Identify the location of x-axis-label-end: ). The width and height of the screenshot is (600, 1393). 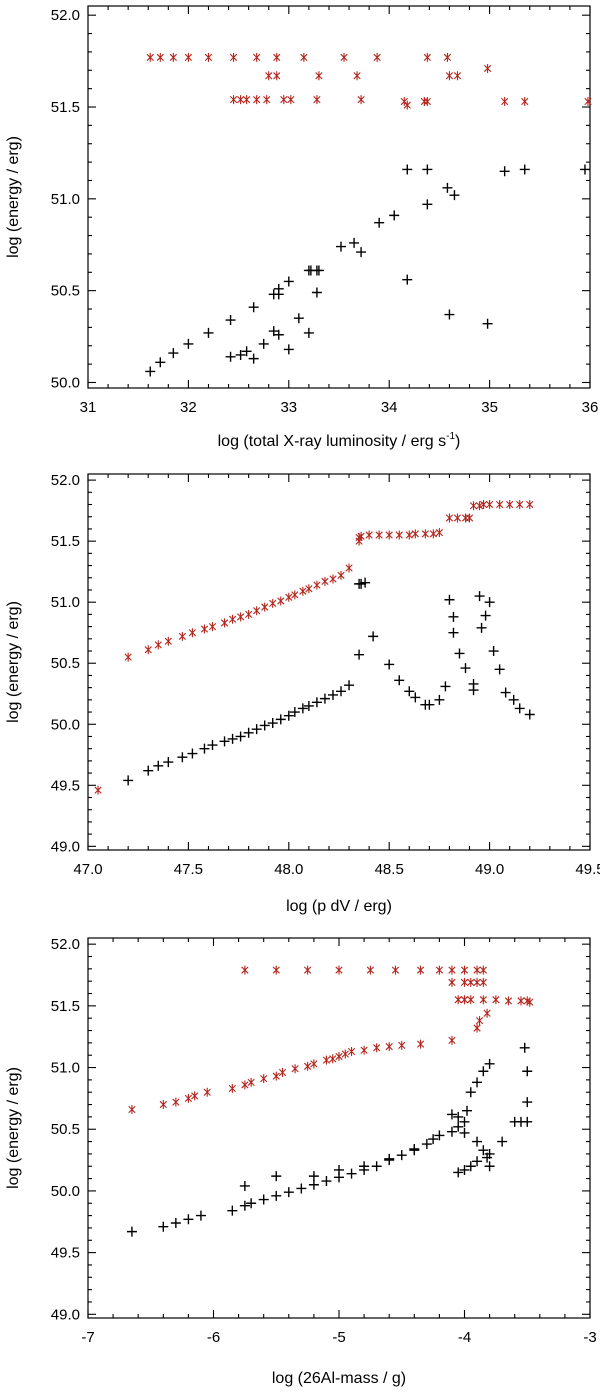
(457, 441).